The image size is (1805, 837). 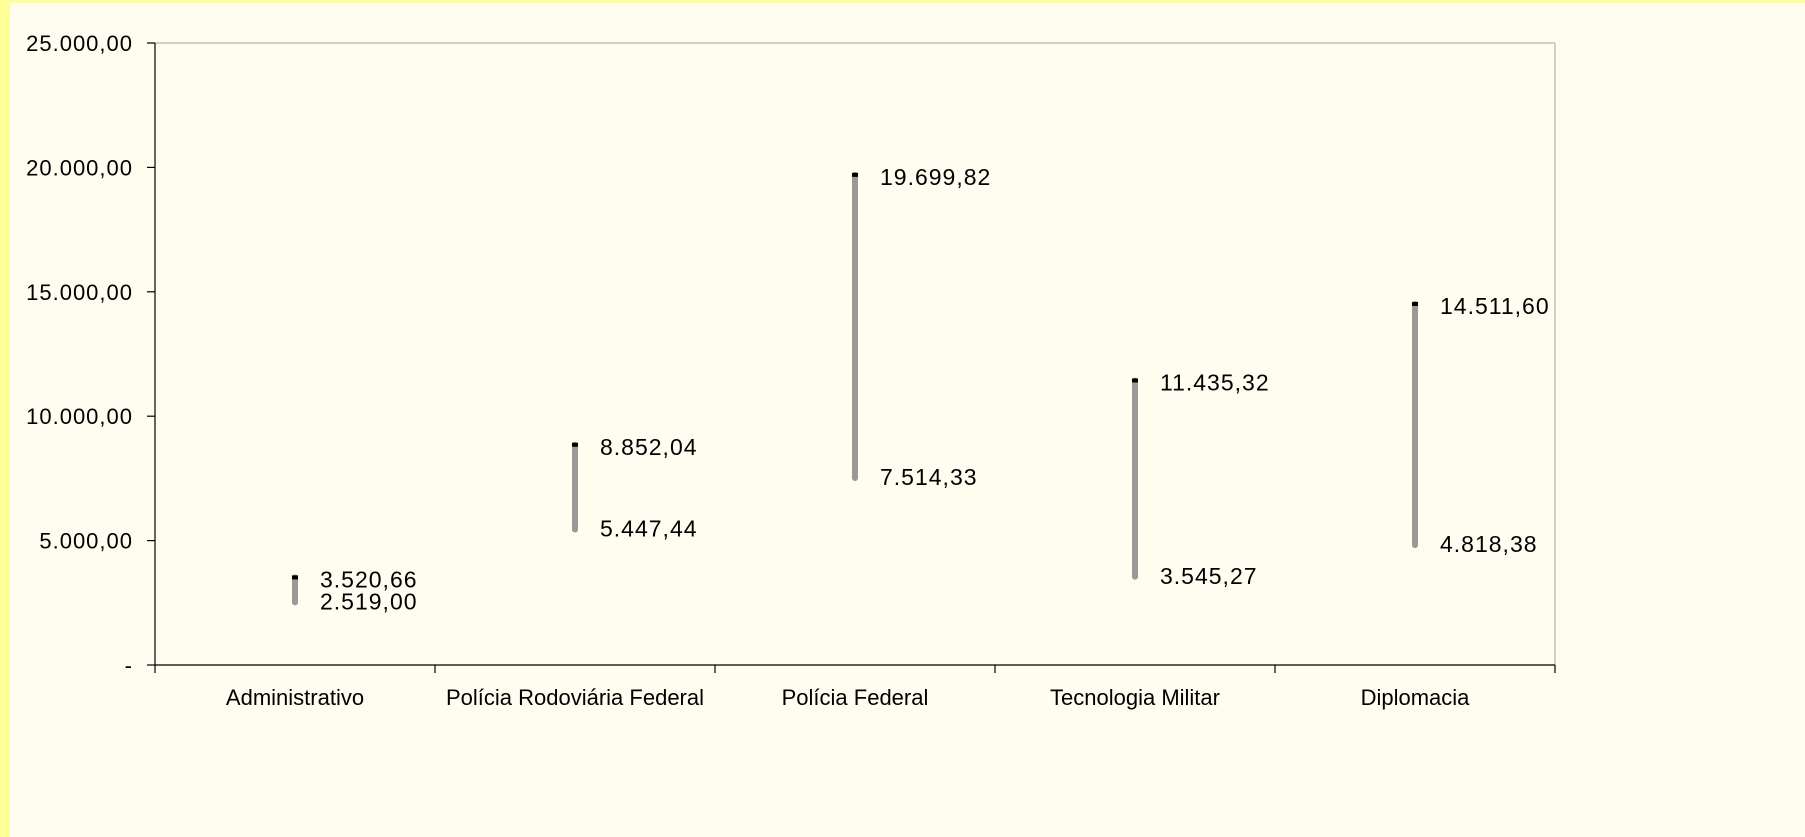 What do you see at coordinates (1481, 425) in the screenshot?
I see `range-item: 14.511,60 4.818,38` at bounding box center [1481, 425].